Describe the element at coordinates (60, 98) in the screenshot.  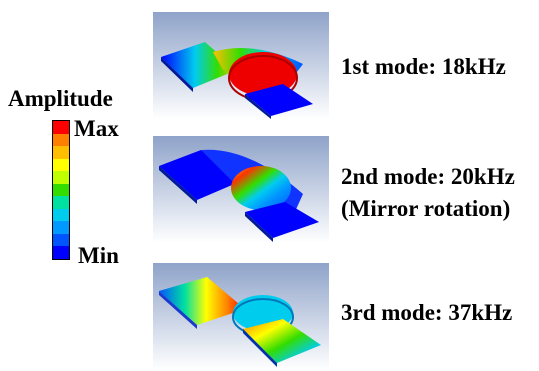
I see `legend-title: Amplitude` at that location.